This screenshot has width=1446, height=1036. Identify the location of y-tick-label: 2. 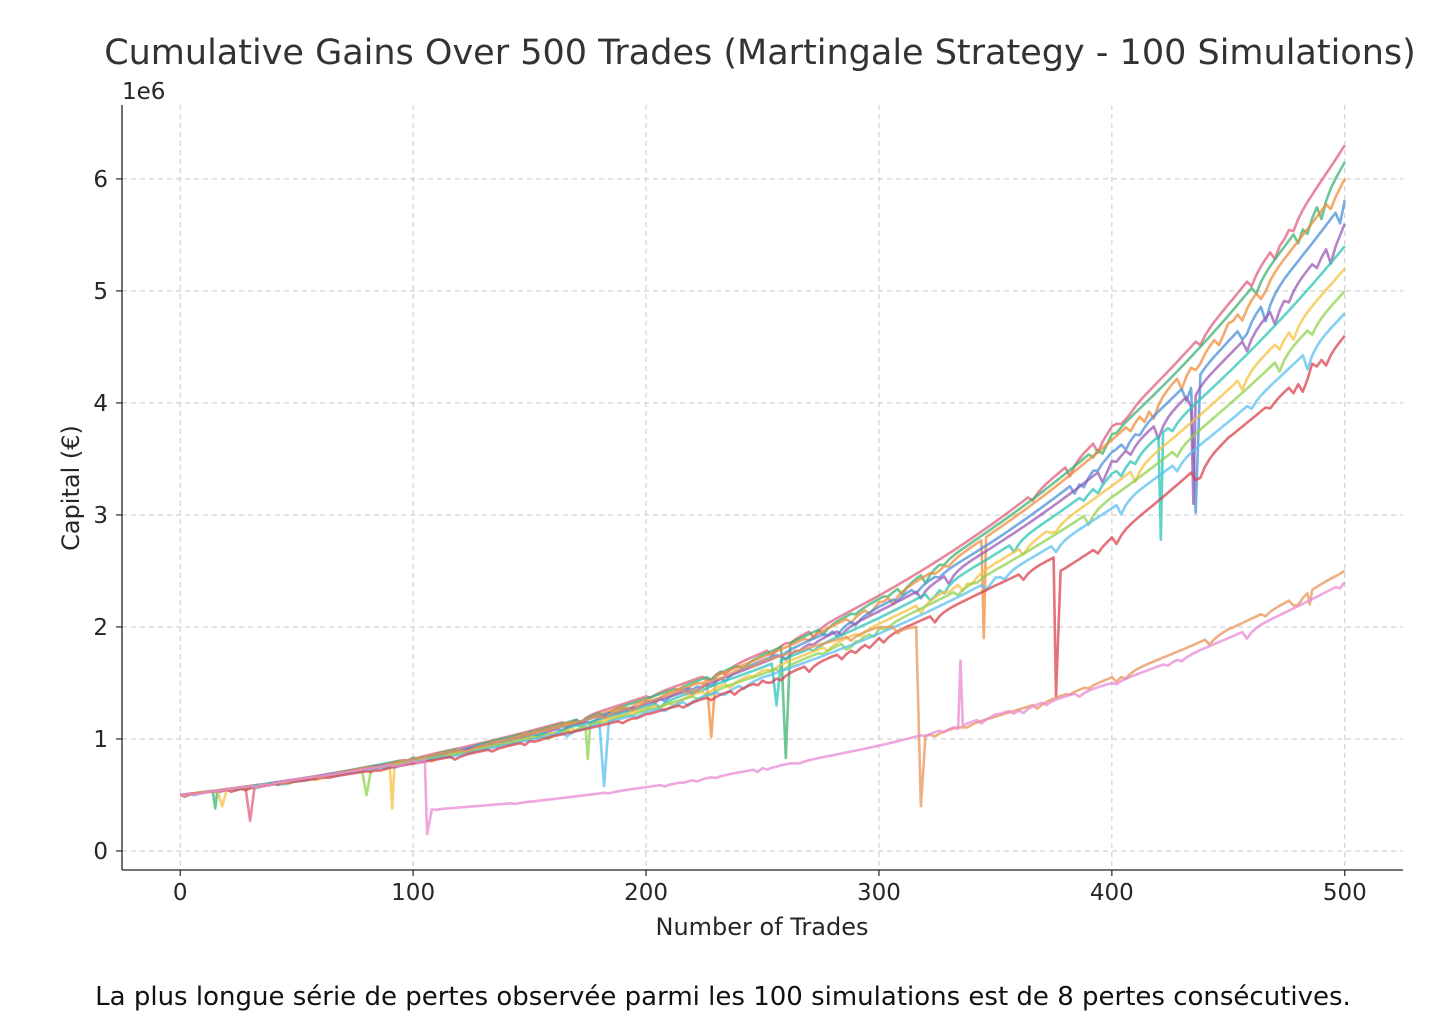
(100, 628).